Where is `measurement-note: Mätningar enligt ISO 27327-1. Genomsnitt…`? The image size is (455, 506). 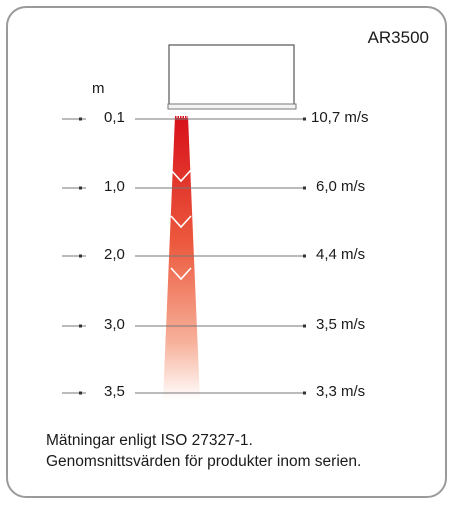
measurement-note: Mätningar enligt ISO 27327-1. Genomsnitt… is located at coordinates (204, 451).